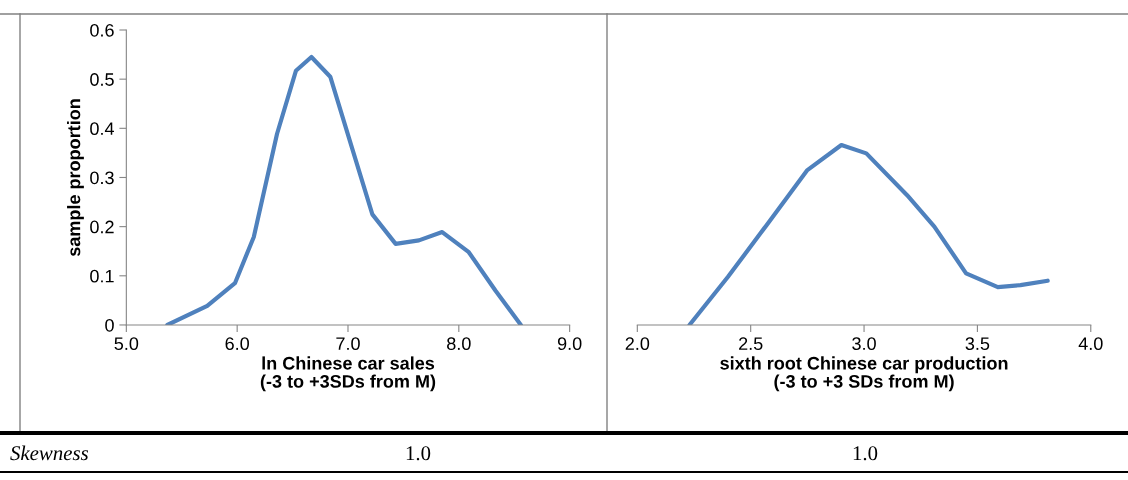 This screenshot has height=480, width=1128. Describe the element at coordinates (569, 344) in the screenshot. I see `x-tick-label: 9.0` at that location.